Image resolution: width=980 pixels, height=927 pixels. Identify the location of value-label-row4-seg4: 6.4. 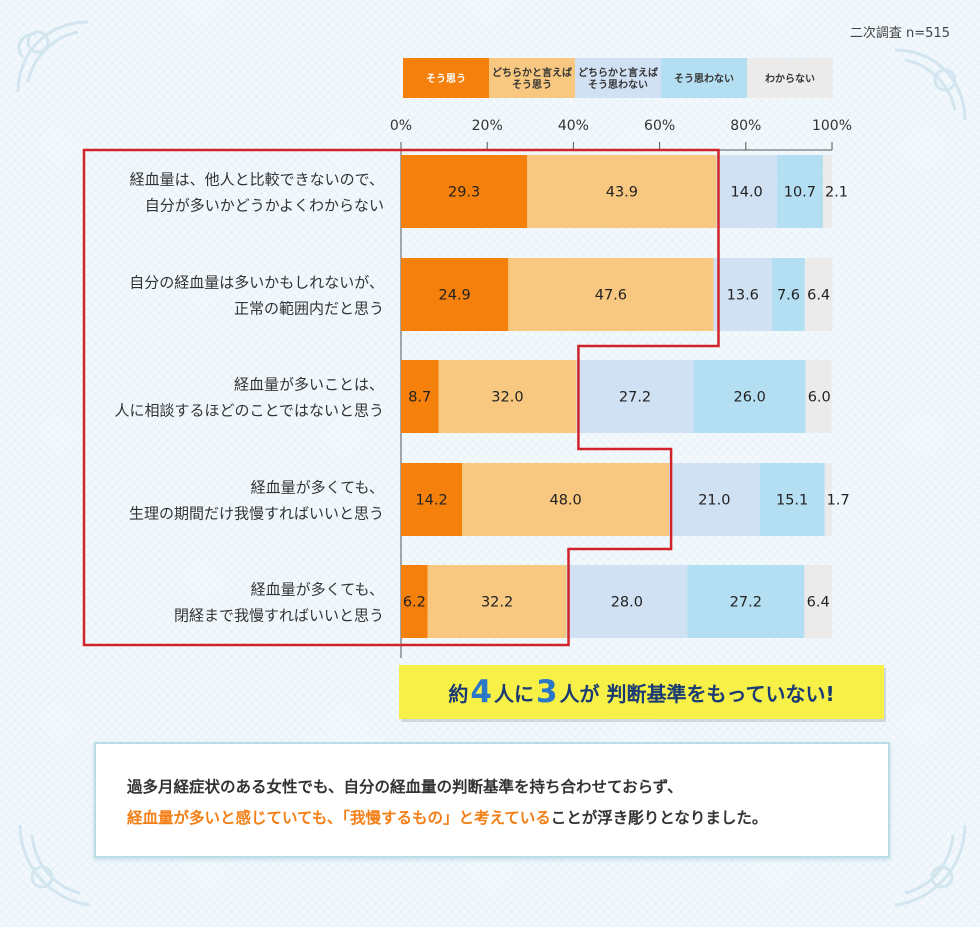
(818, 603).